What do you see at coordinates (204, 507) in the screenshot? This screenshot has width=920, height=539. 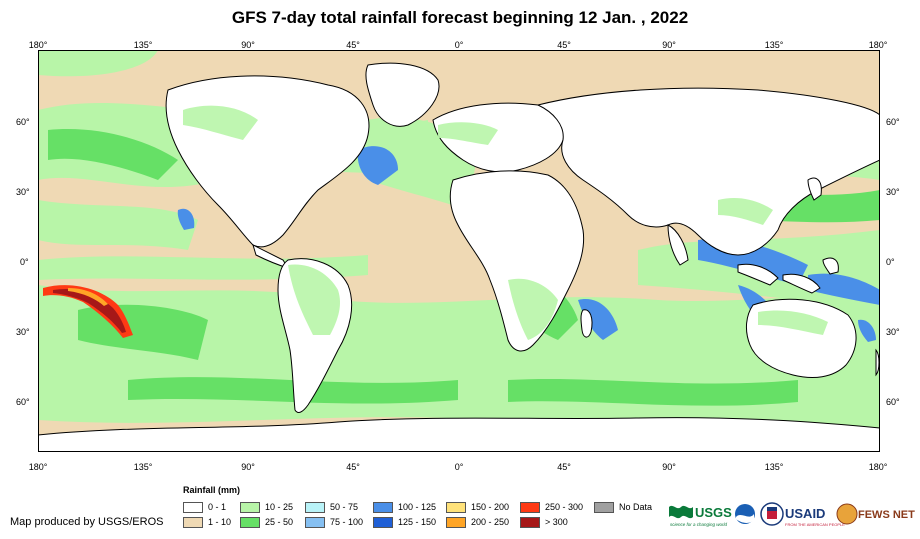 I see `legend-item: 0 - 1` at bounding box center [204, 507].